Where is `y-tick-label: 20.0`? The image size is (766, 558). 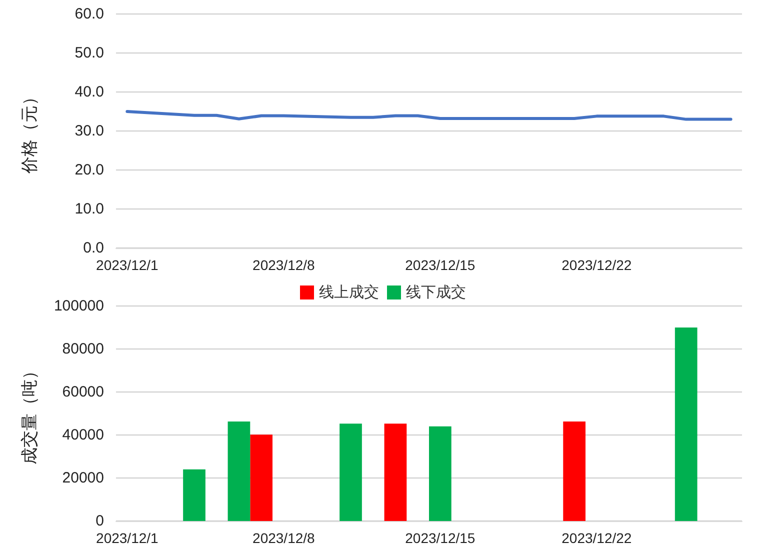 y-tick-label: 20.0 is located at coordinates (89, 170).